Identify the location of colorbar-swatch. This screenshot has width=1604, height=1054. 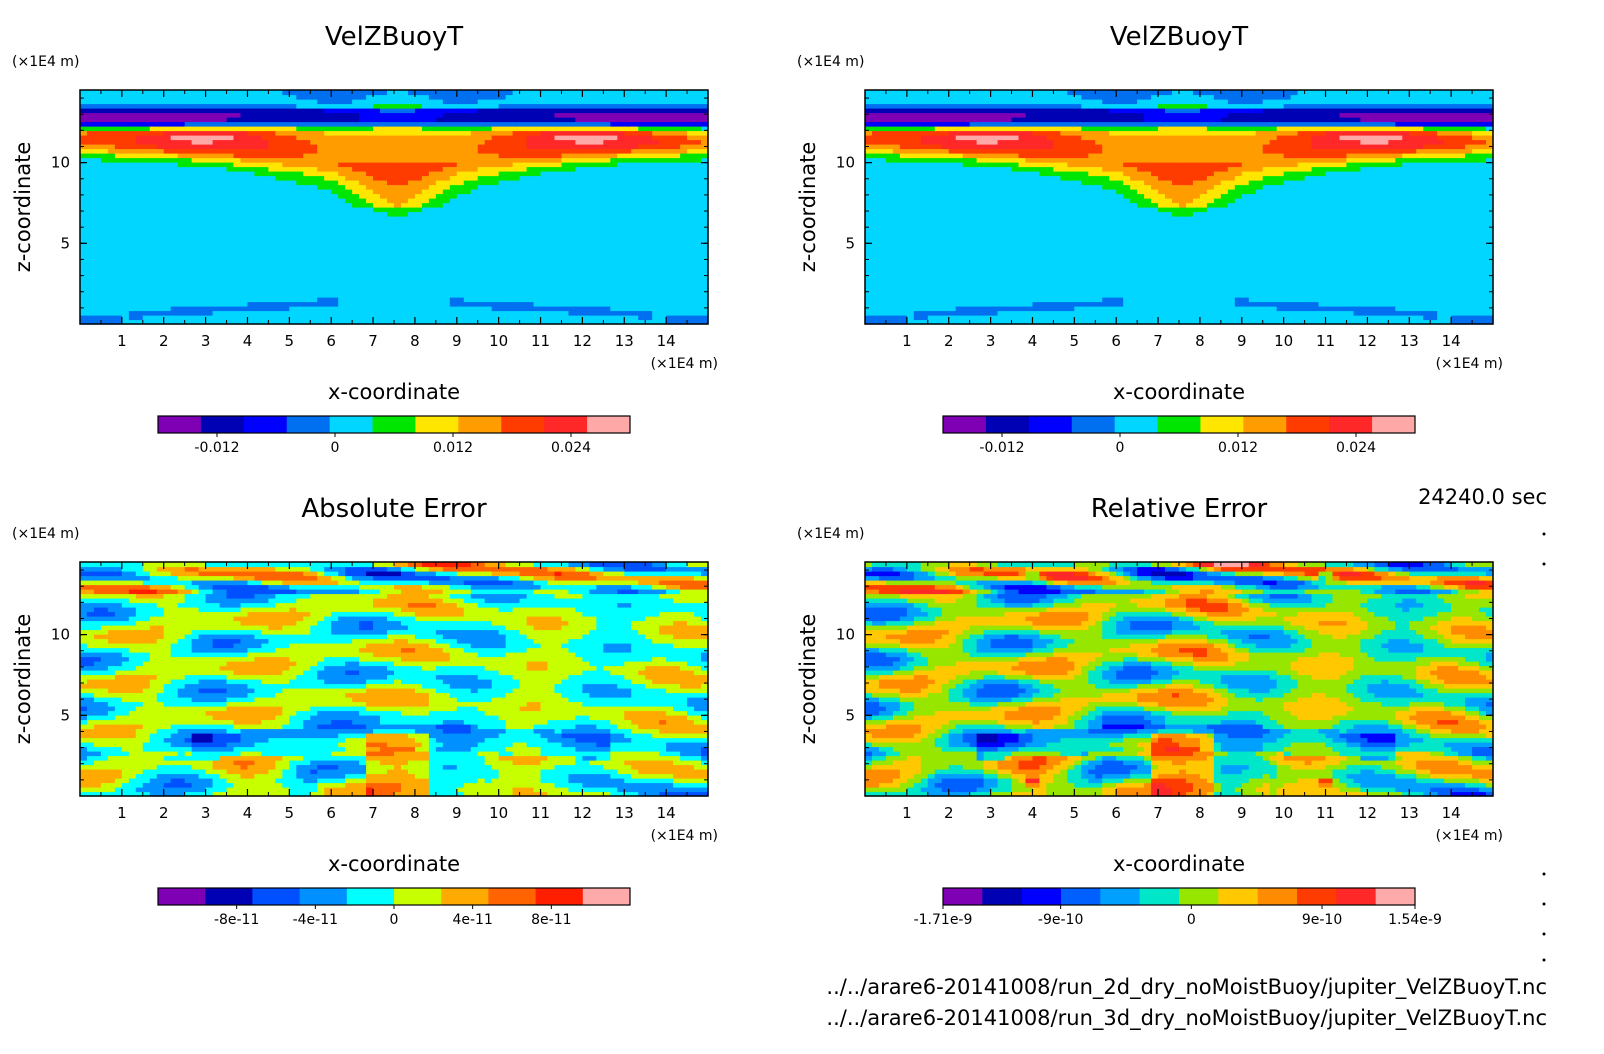
(394, 424).